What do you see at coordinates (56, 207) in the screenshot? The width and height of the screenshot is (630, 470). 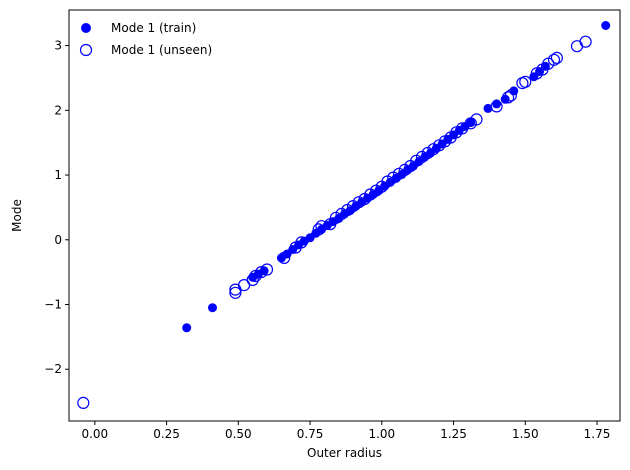 I see `y-axis-ticks: −2 −1 0 1 2 3` at bounding box center [56, 207].